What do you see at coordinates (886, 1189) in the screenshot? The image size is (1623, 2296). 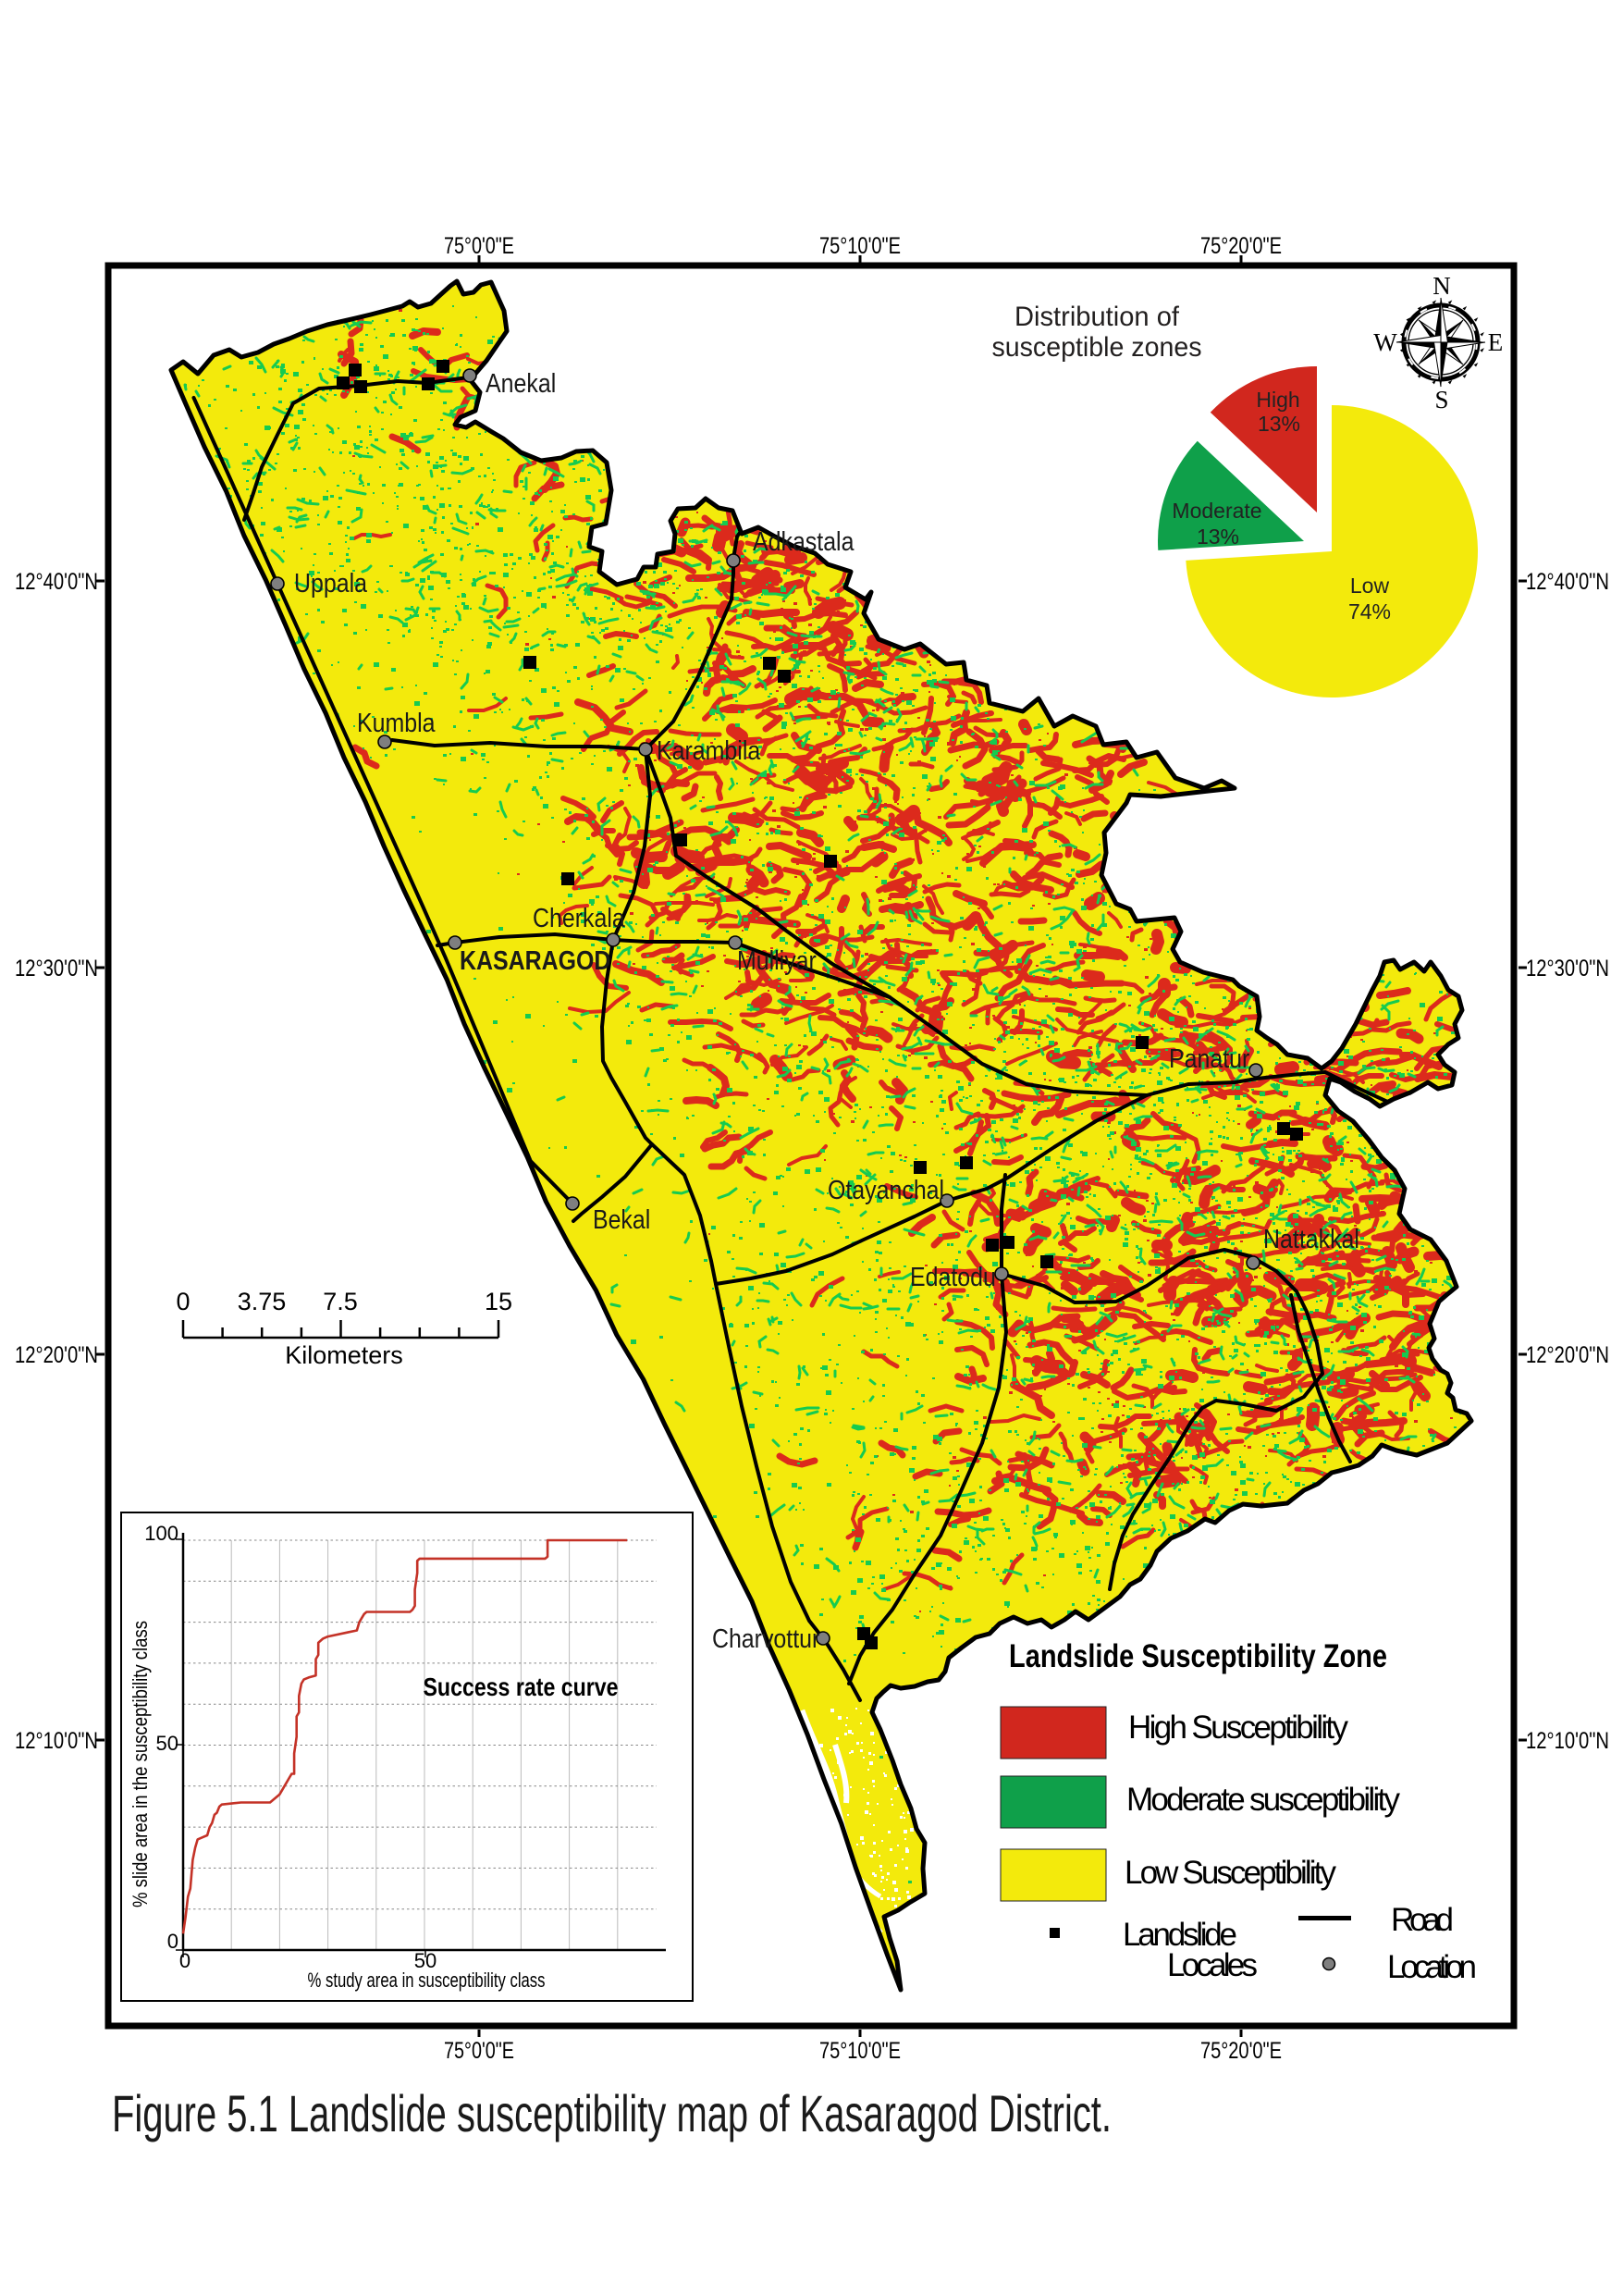 I see `svg-text: Otayanchal` at bounding box center [886, 1189].